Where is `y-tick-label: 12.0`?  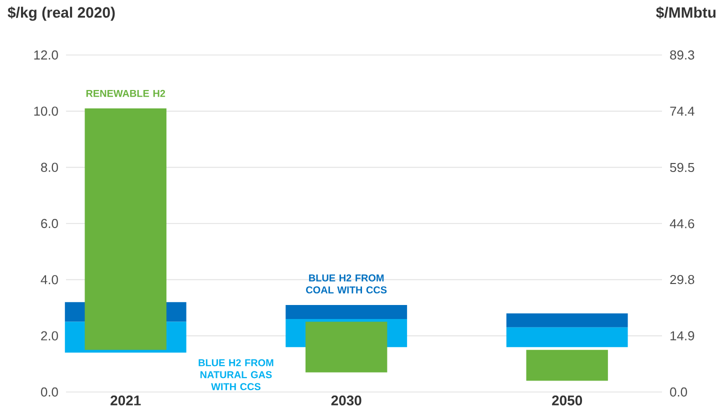
y-tick-label: 12.0 is located at coordinates (46, 55).